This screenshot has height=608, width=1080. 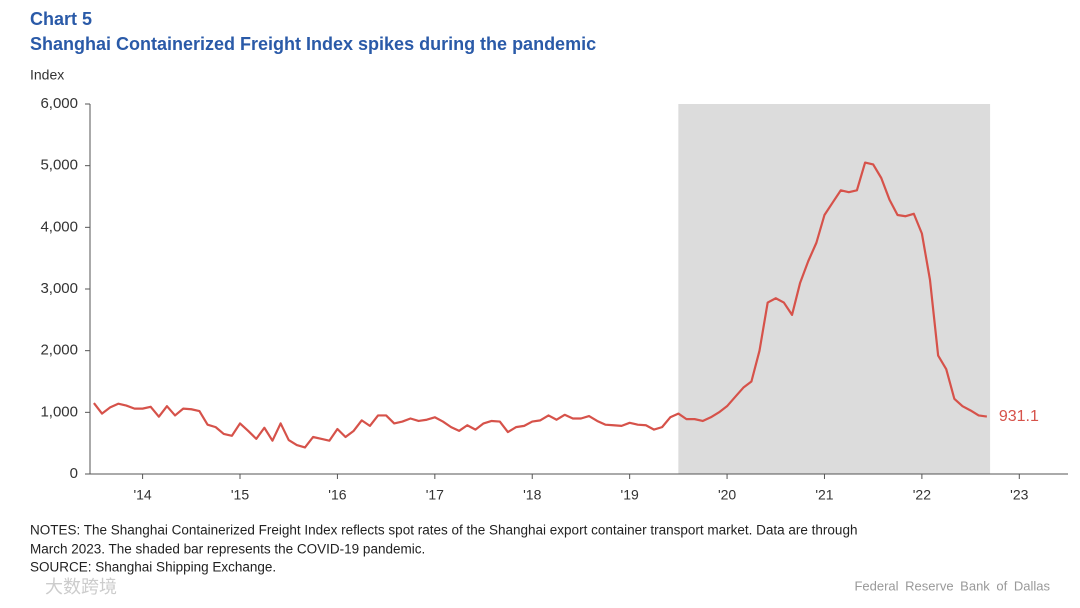 I want to click on chart-title: Chart 5, so click(x=61, y=19).